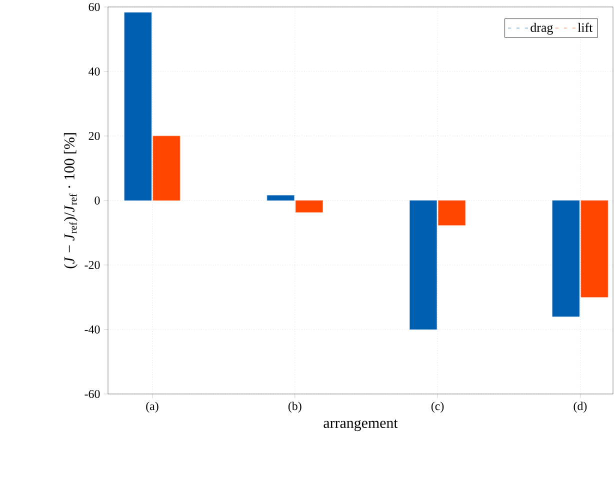 The width and height of the screenshot is (614, 481). I want to click on legend-label: drag, so click(541, 28).